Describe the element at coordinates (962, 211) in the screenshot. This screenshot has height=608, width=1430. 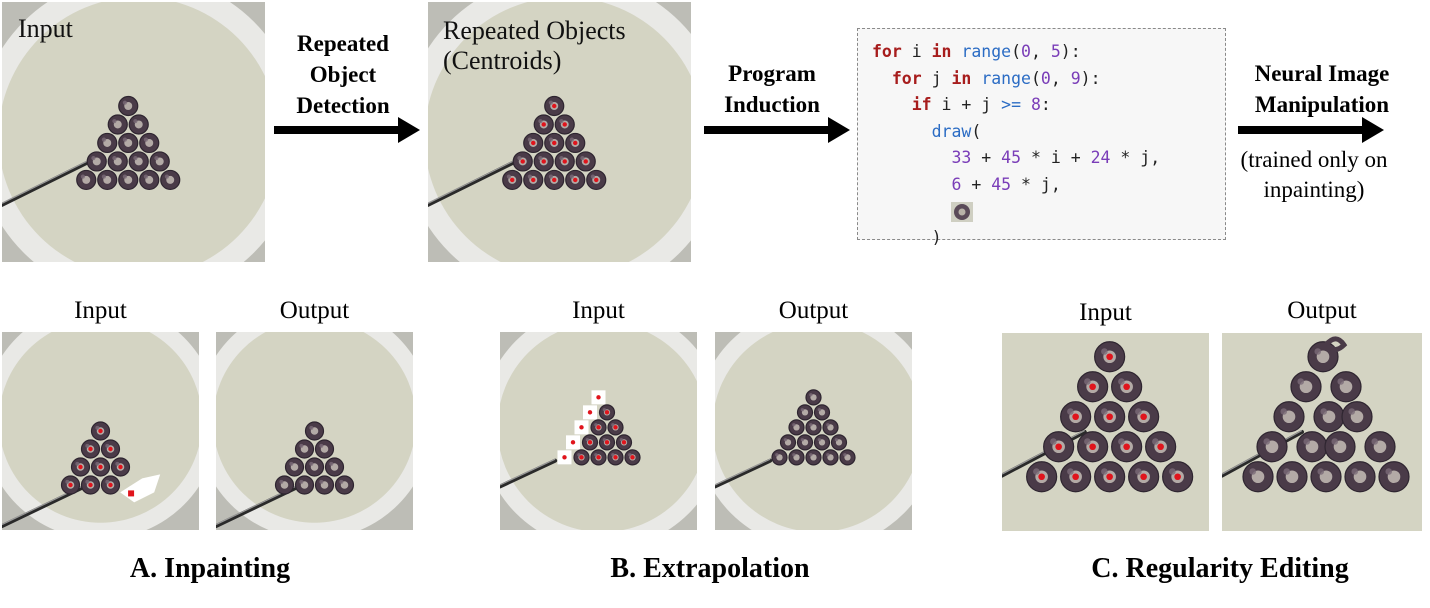
I see `cereal-patch-icon` at that location.